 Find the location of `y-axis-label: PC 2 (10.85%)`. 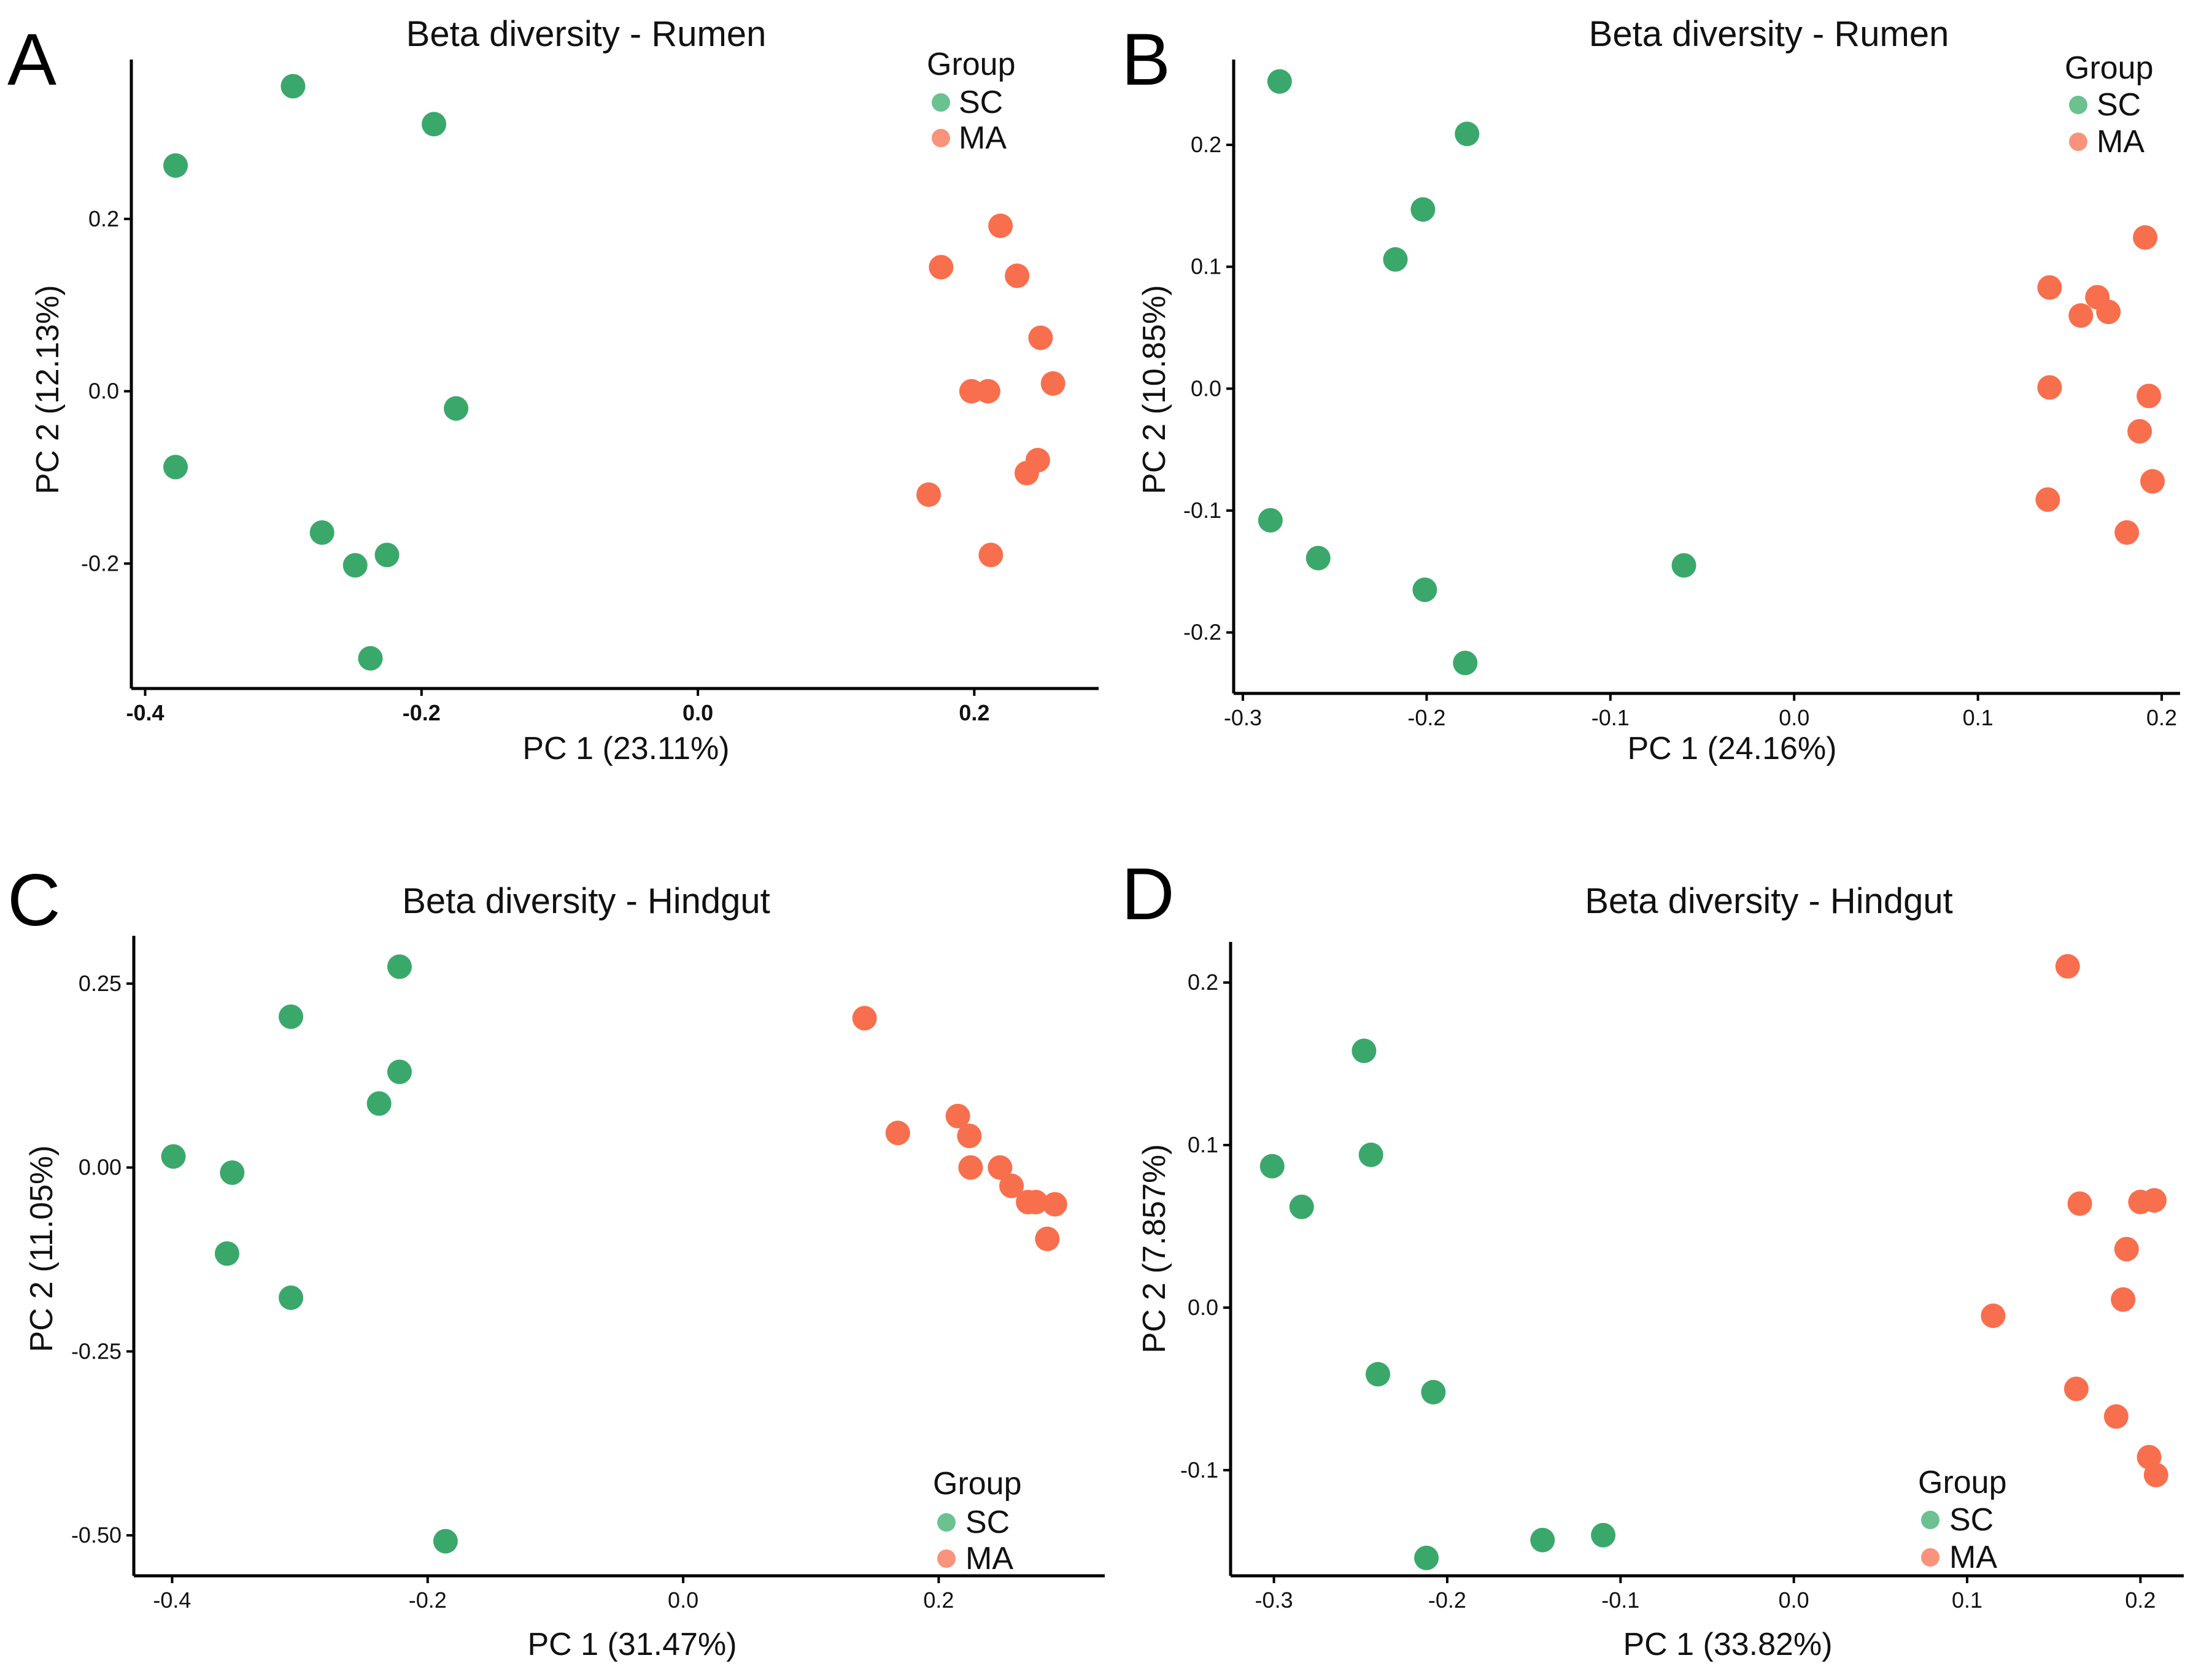

y-axis-label: PC 2 (10.85%) is located at coordinates (1154, 390).